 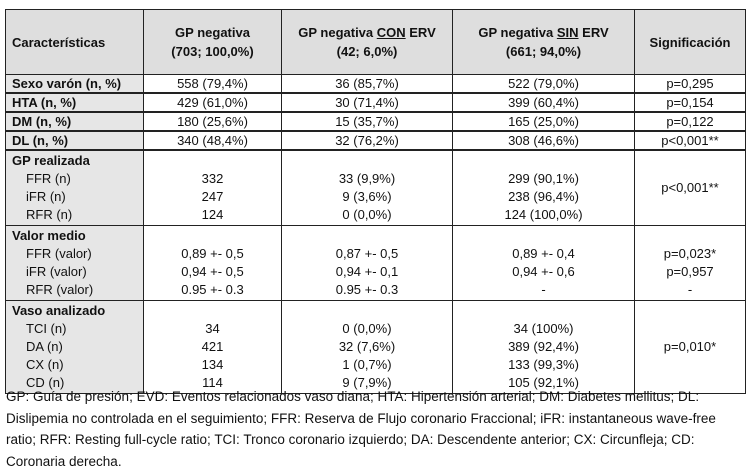 I want to click on cell-line: p=0,957, so click(x=690, y=271).